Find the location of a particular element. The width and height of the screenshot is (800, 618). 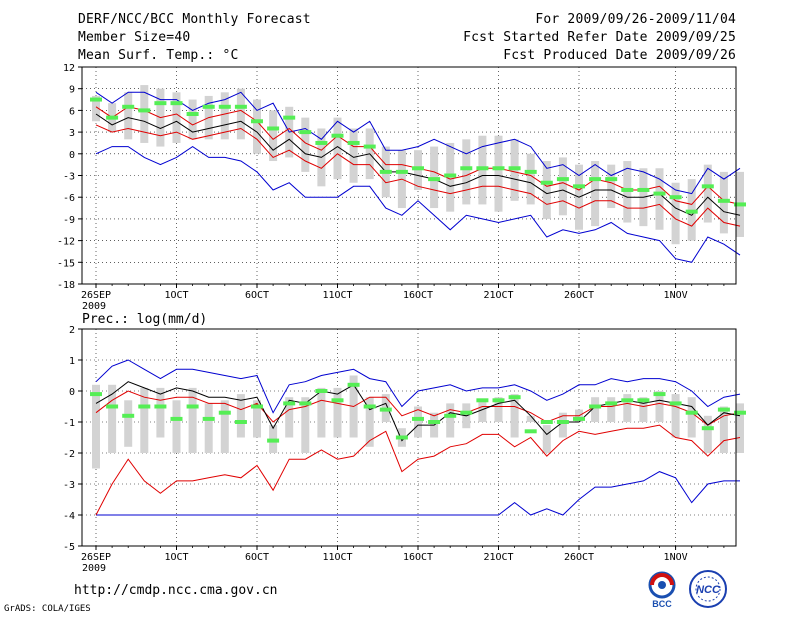

panel1-year-label: 2009 is located at coordinates (94, 306).